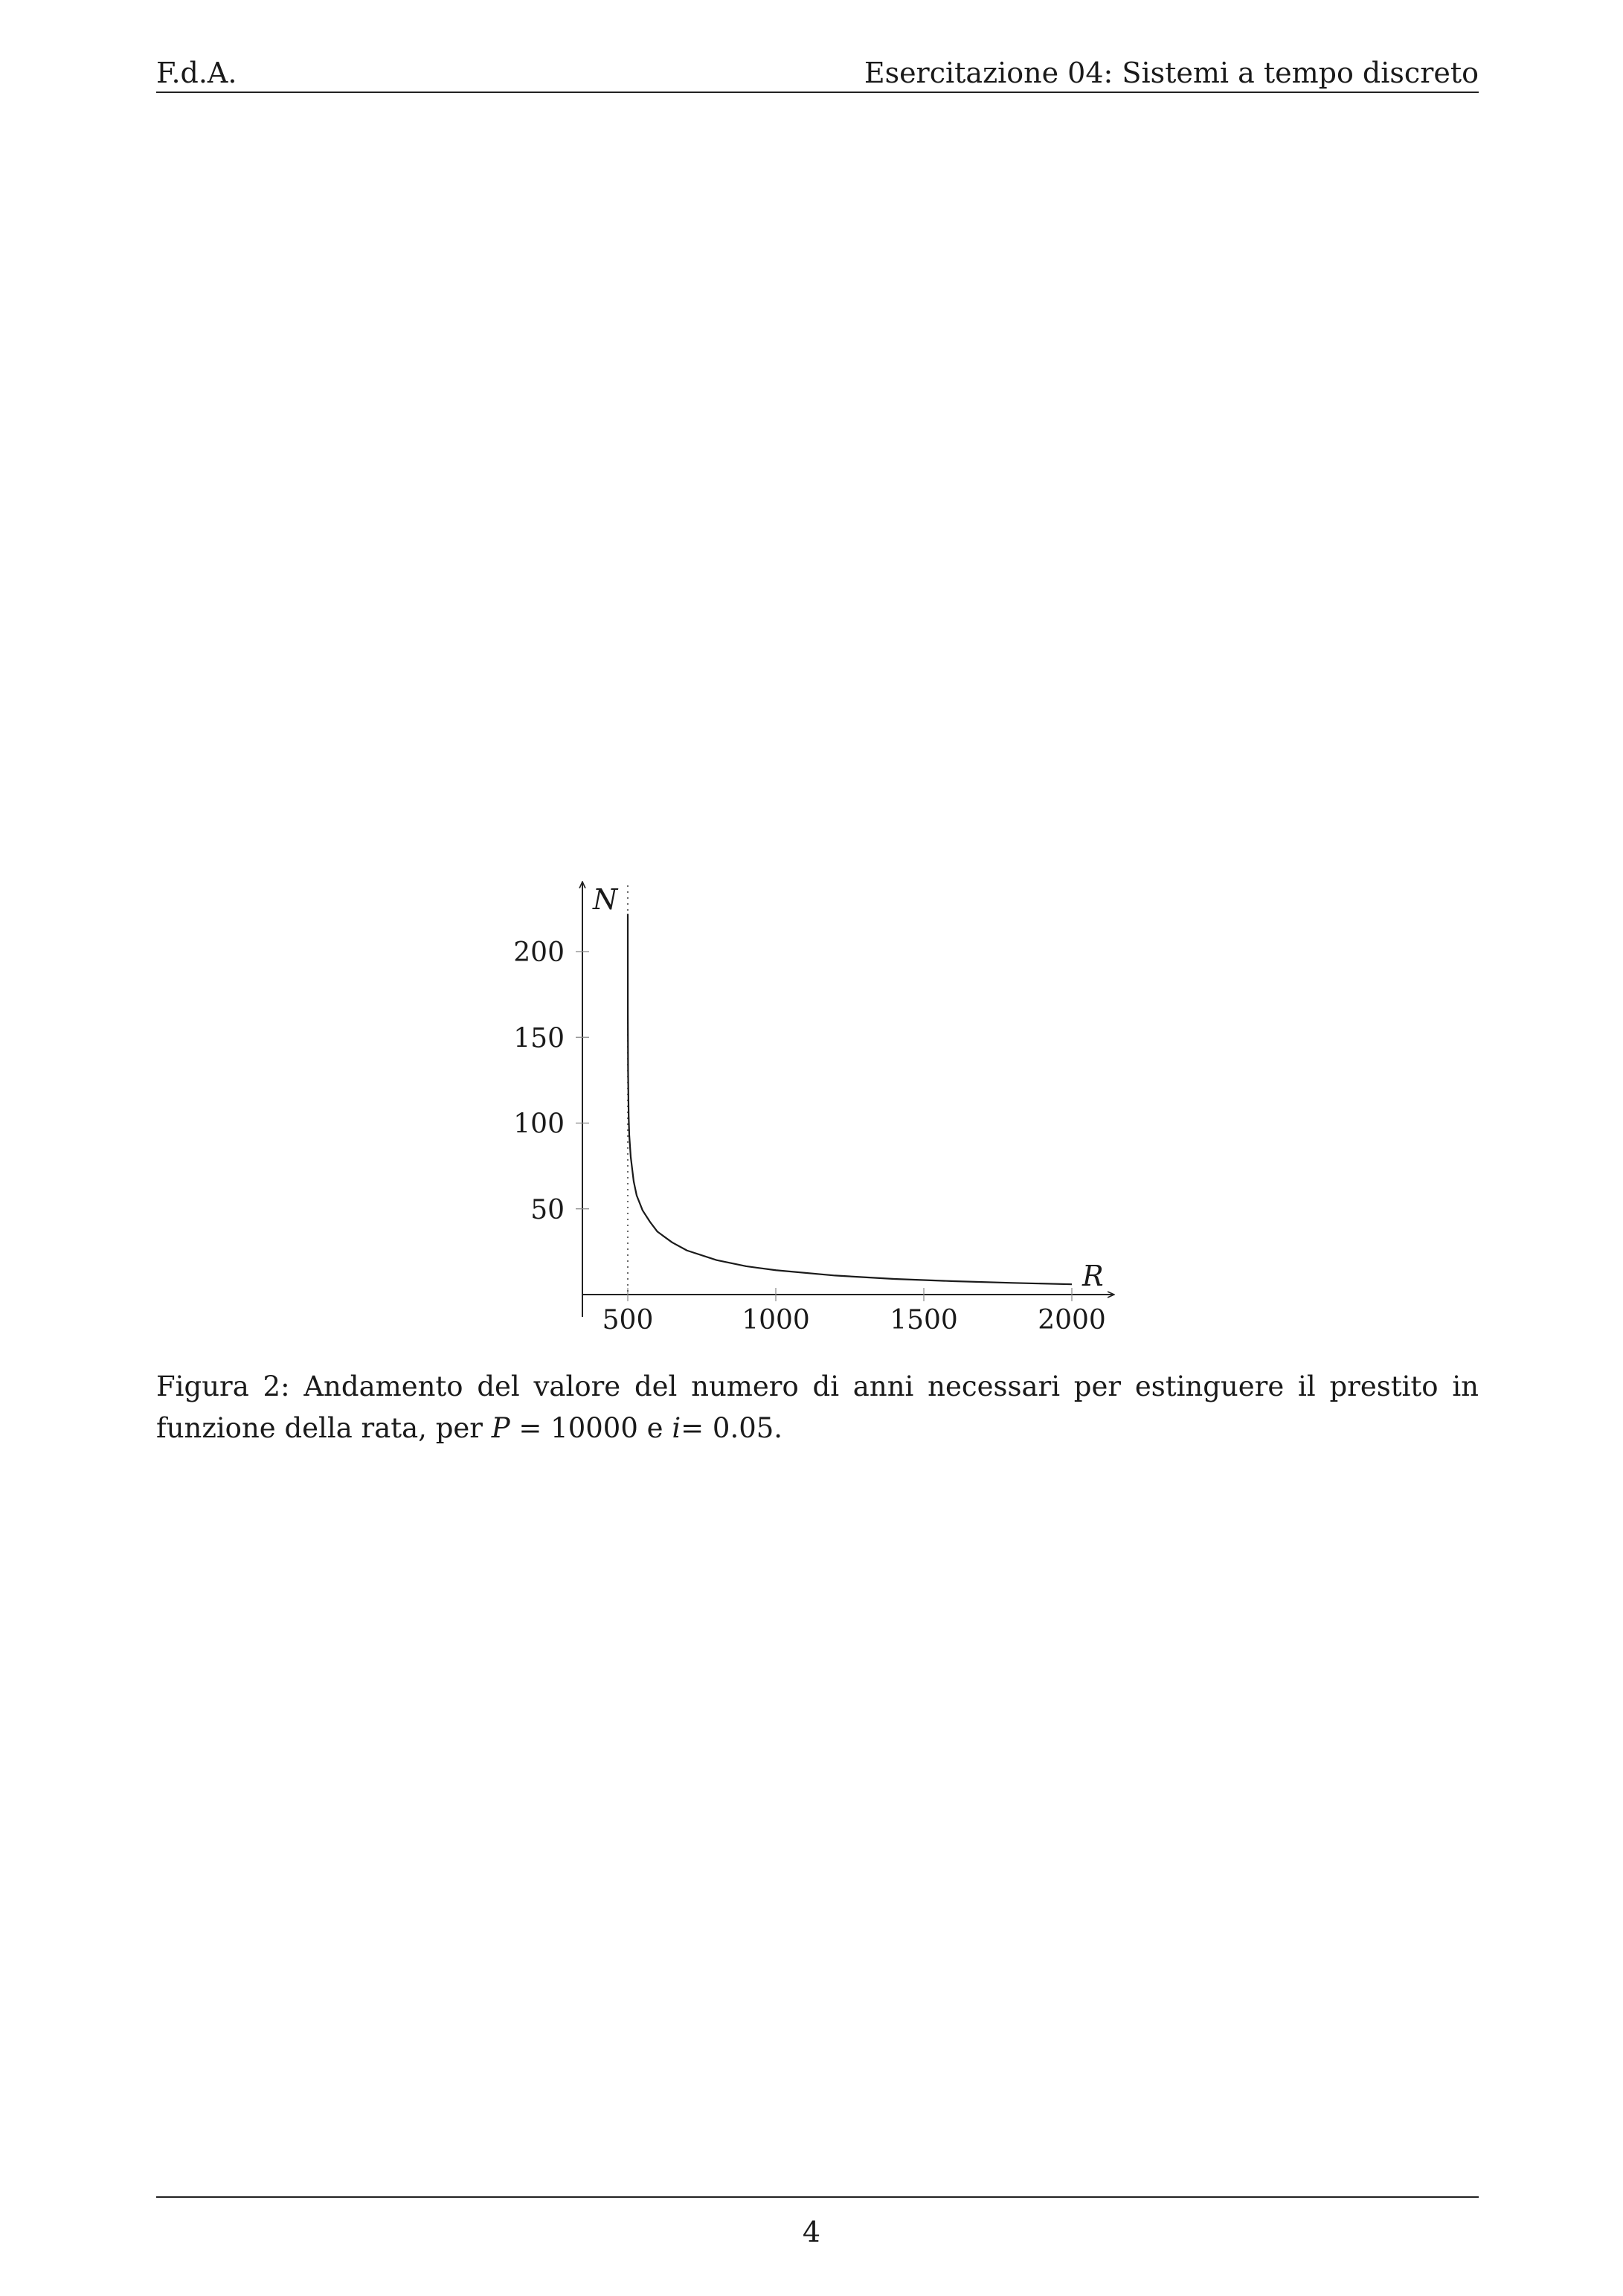 The image size is (1623, 2296). Describe the element at coordinates (628, 1320) in the screenshot. I see `x-tick-label: 500` at that location.